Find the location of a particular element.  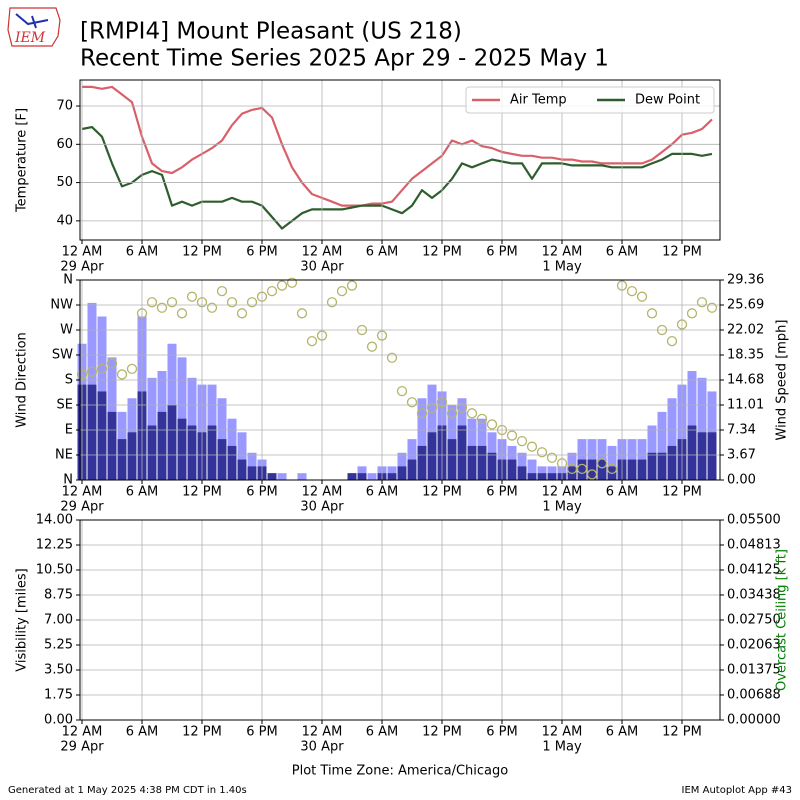

y2-tick-label: 25.69 is located at coordinates (745, 305).